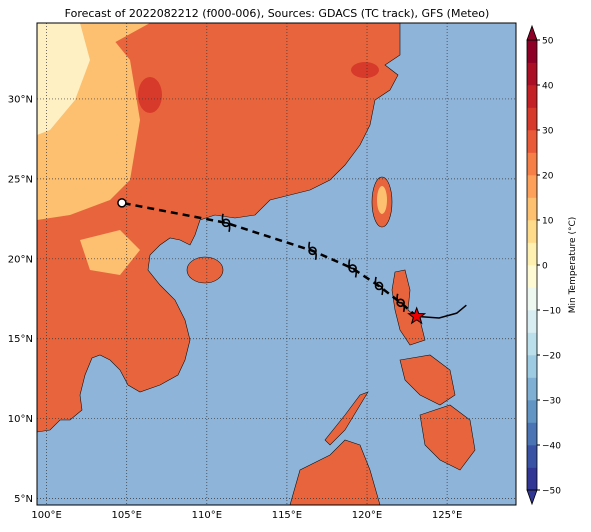  I want to click on x-tick-label: 110°E, so click(207, 515).